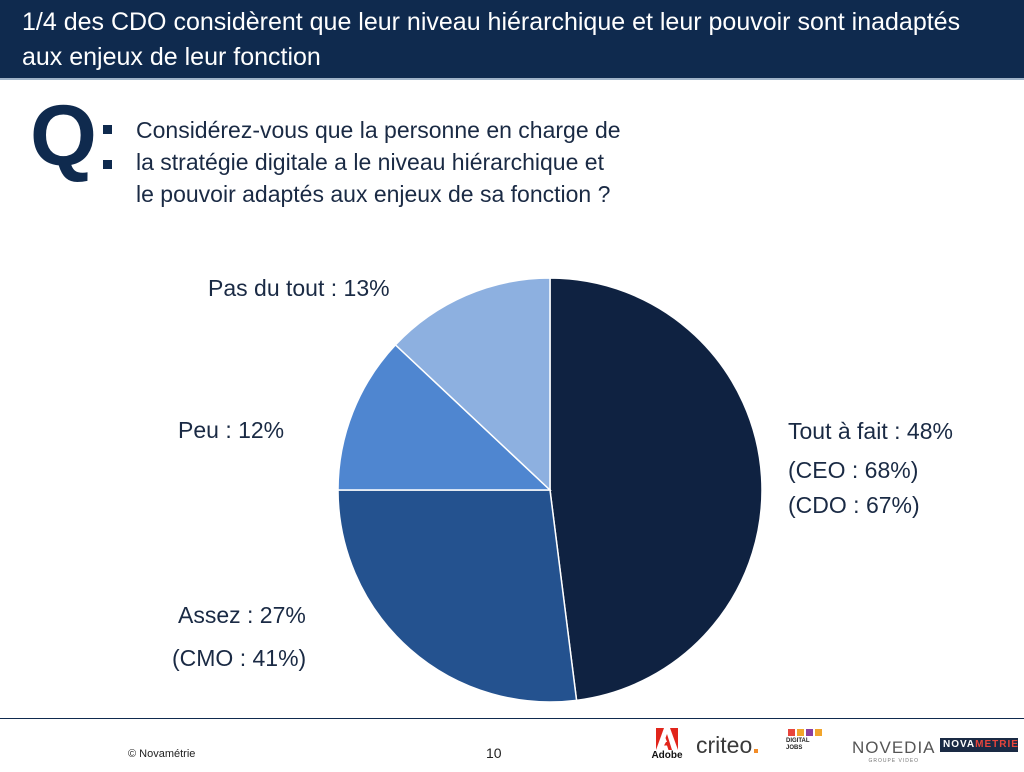 This screenshot has width=1024, height=772. Describe the element at coordinates (457, 596) in the screenshot. I see `pie-slice-assez` at that location.